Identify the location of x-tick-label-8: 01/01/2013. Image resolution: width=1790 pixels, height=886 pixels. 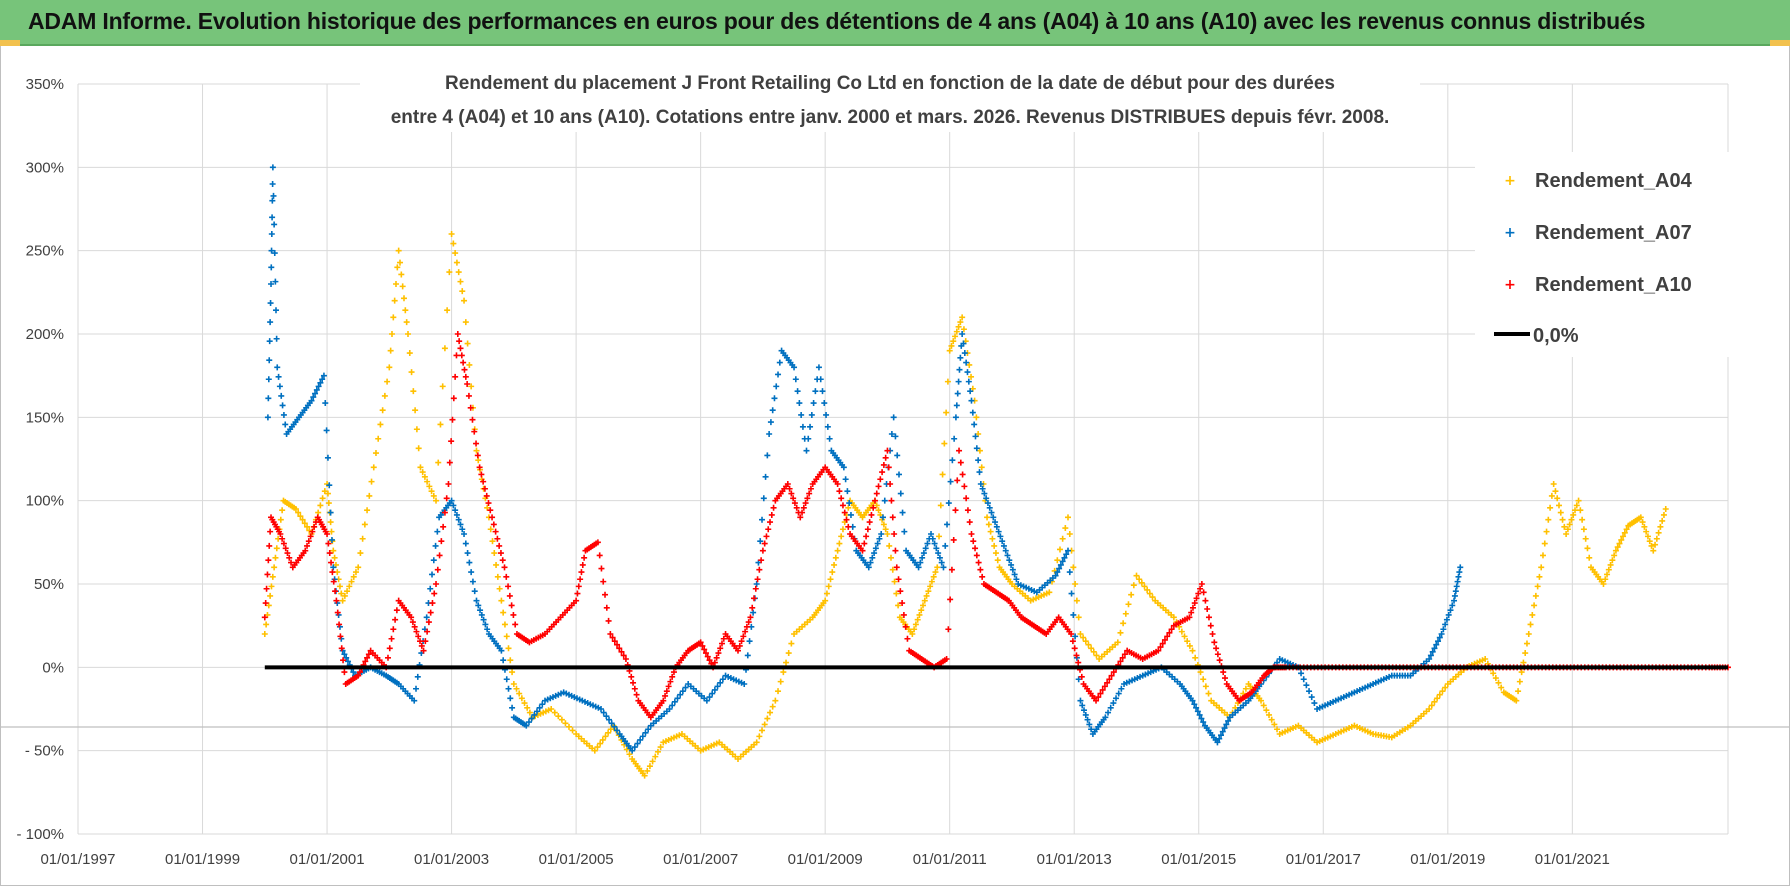
(1074, 859).